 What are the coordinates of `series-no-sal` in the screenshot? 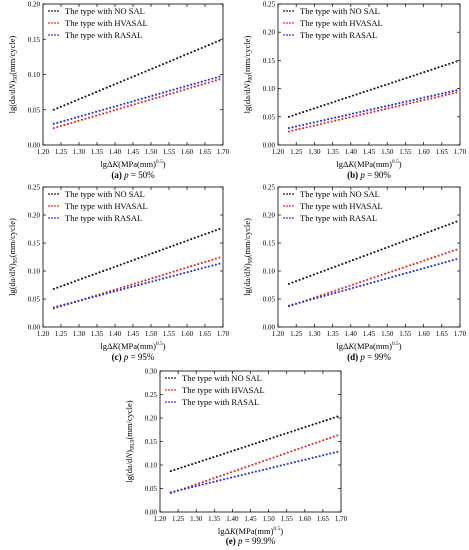 It's located at (254, 444).